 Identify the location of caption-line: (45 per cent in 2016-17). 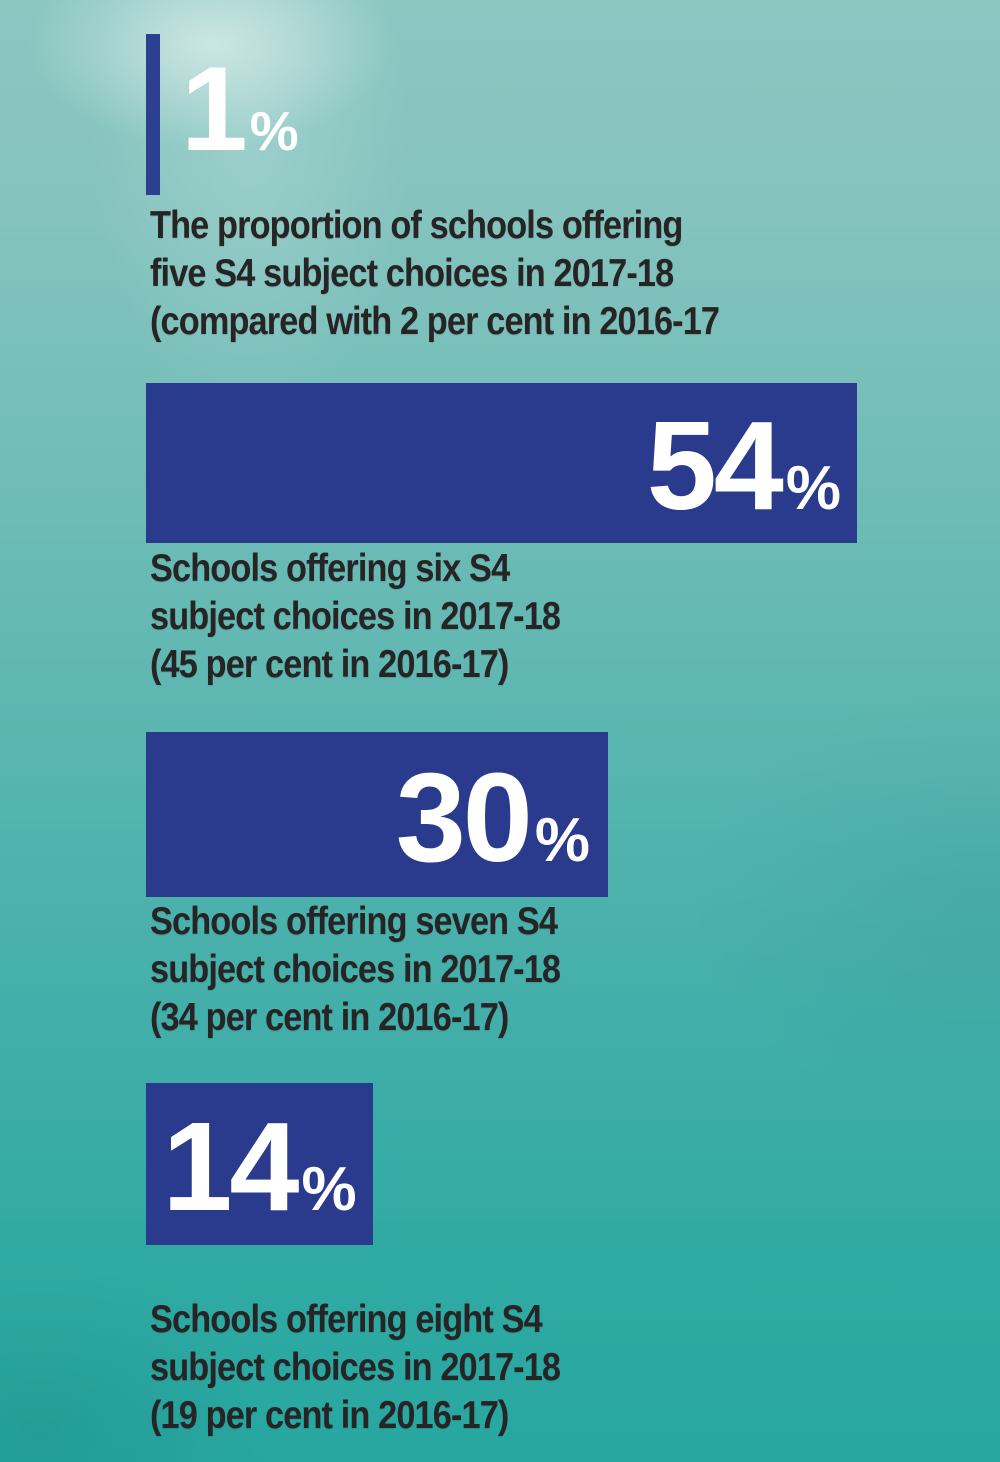
(329, 664).